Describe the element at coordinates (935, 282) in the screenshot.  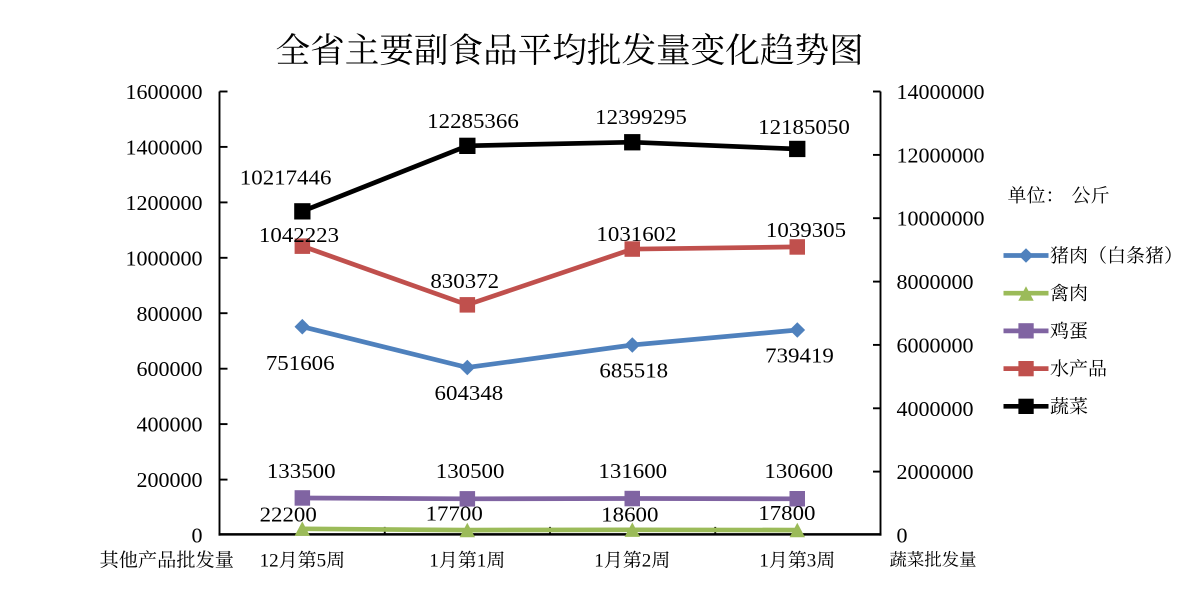
I see `svg-text: 8000000` at that location.